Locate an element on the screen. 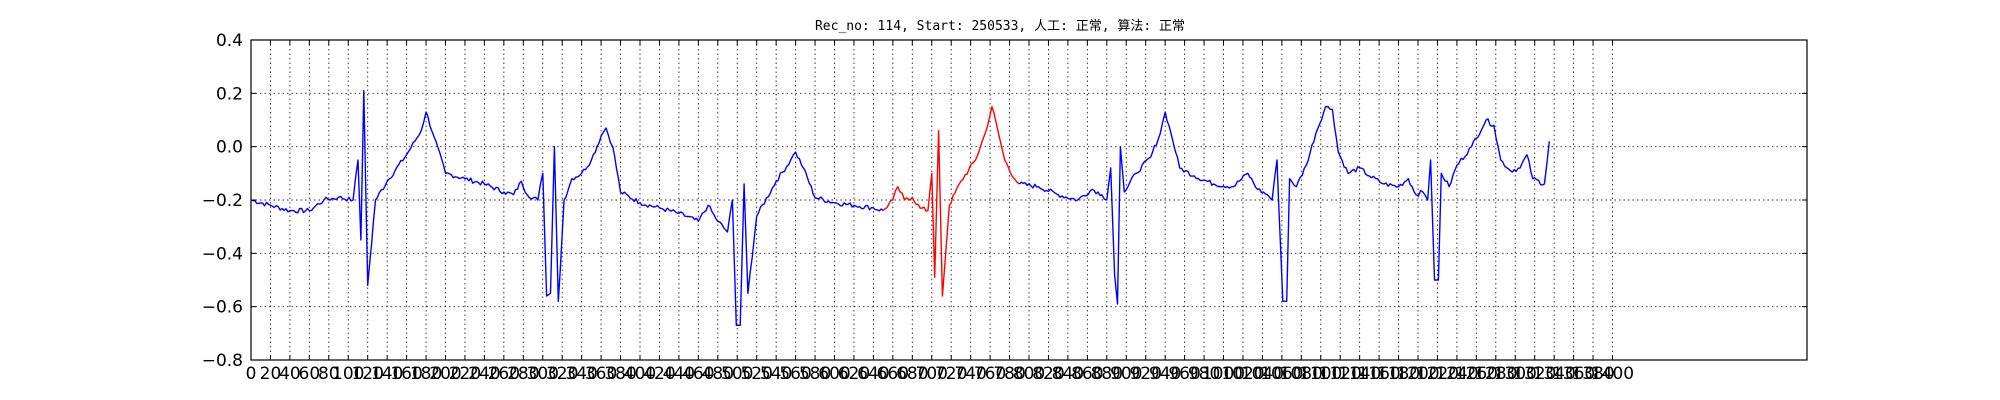 The width and height of the screenshot is (2000, 400). x-tick-label: 1380 is located at coordinates (1592, 374).